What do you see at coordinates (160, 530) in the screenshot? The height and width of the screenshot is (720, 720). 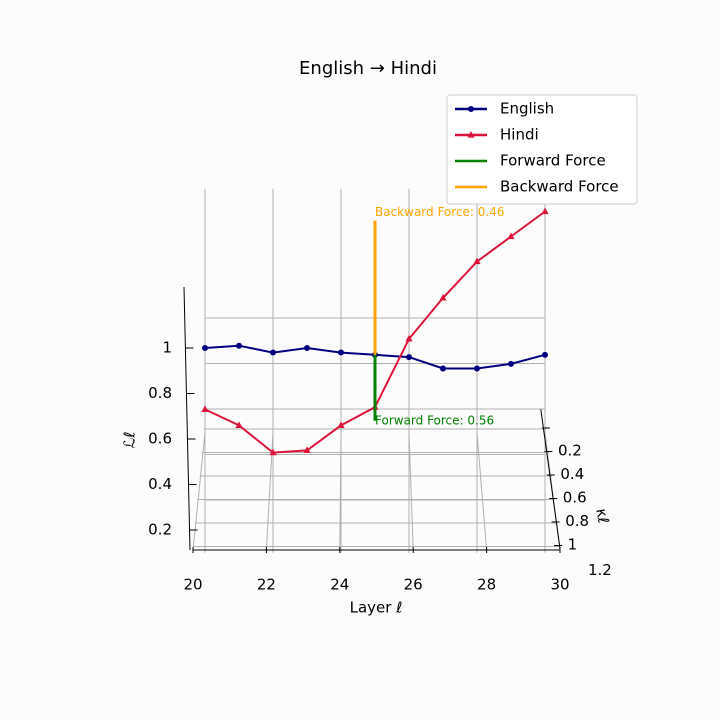 I see `z-tick-label: 0.2` at bounding box center [160, 530].